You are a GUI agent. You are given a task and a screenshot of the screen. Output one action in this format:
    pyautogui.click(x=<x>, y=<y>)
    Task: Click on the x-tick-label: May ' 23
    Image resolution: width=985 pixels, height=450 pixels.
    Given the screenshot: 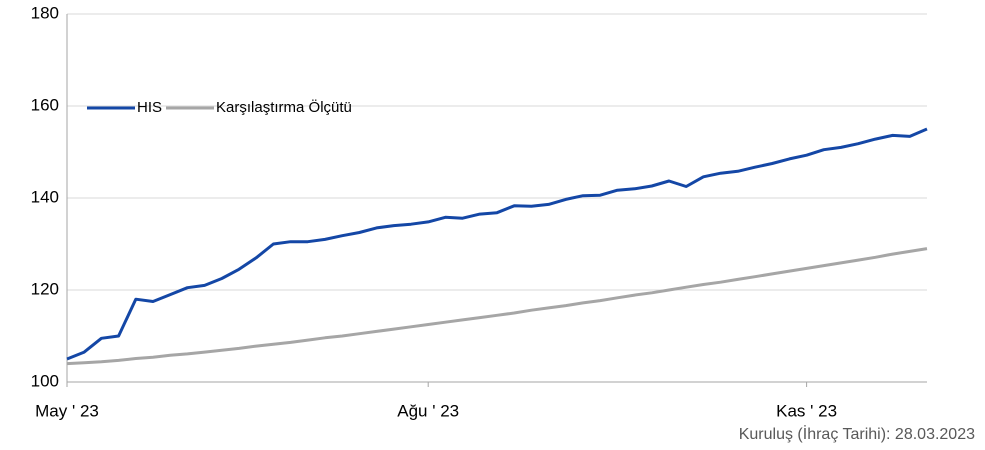 What is the action you would take?
    pyautogui.click(x=67, y=410)
    